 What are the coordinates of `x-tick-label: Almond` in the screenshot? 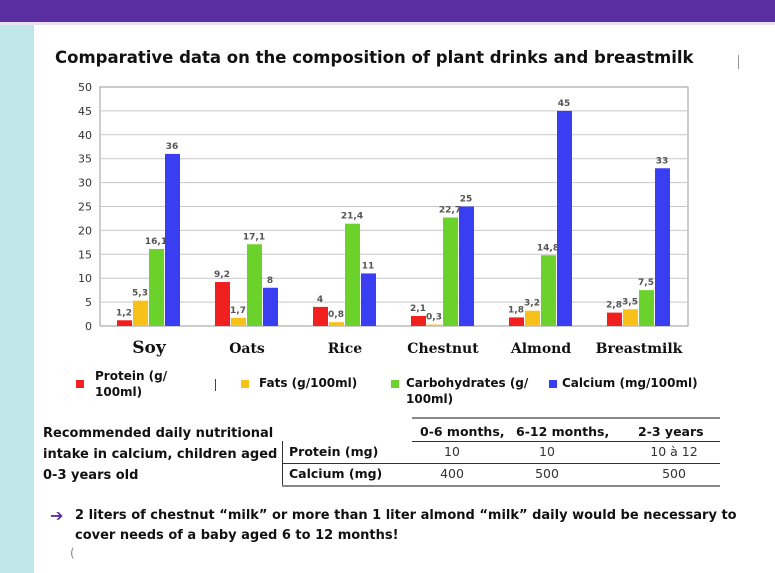 It's located at (541, 349).